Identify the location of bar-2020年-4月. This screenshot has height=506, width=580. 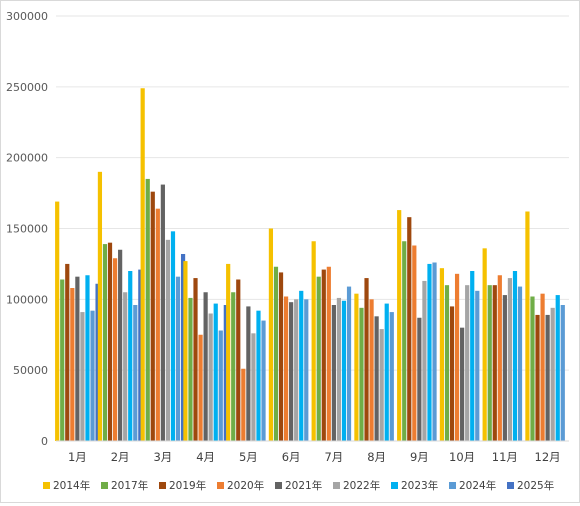
(200, 387).